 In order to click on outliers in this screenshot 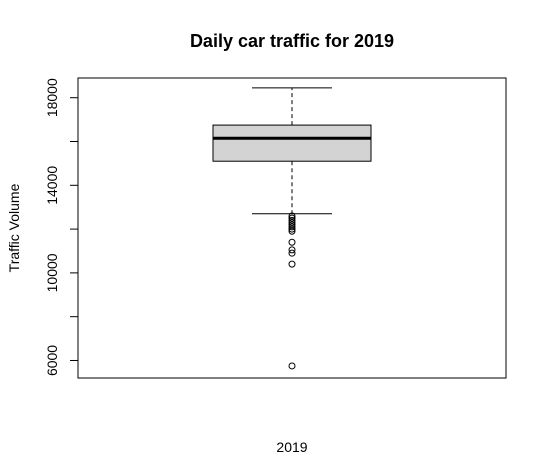, I will do `click(292, 291)`.